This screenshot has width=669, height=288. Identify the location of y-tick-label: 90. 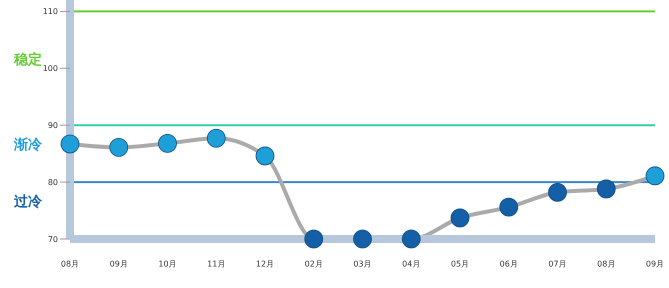
(53, 125).